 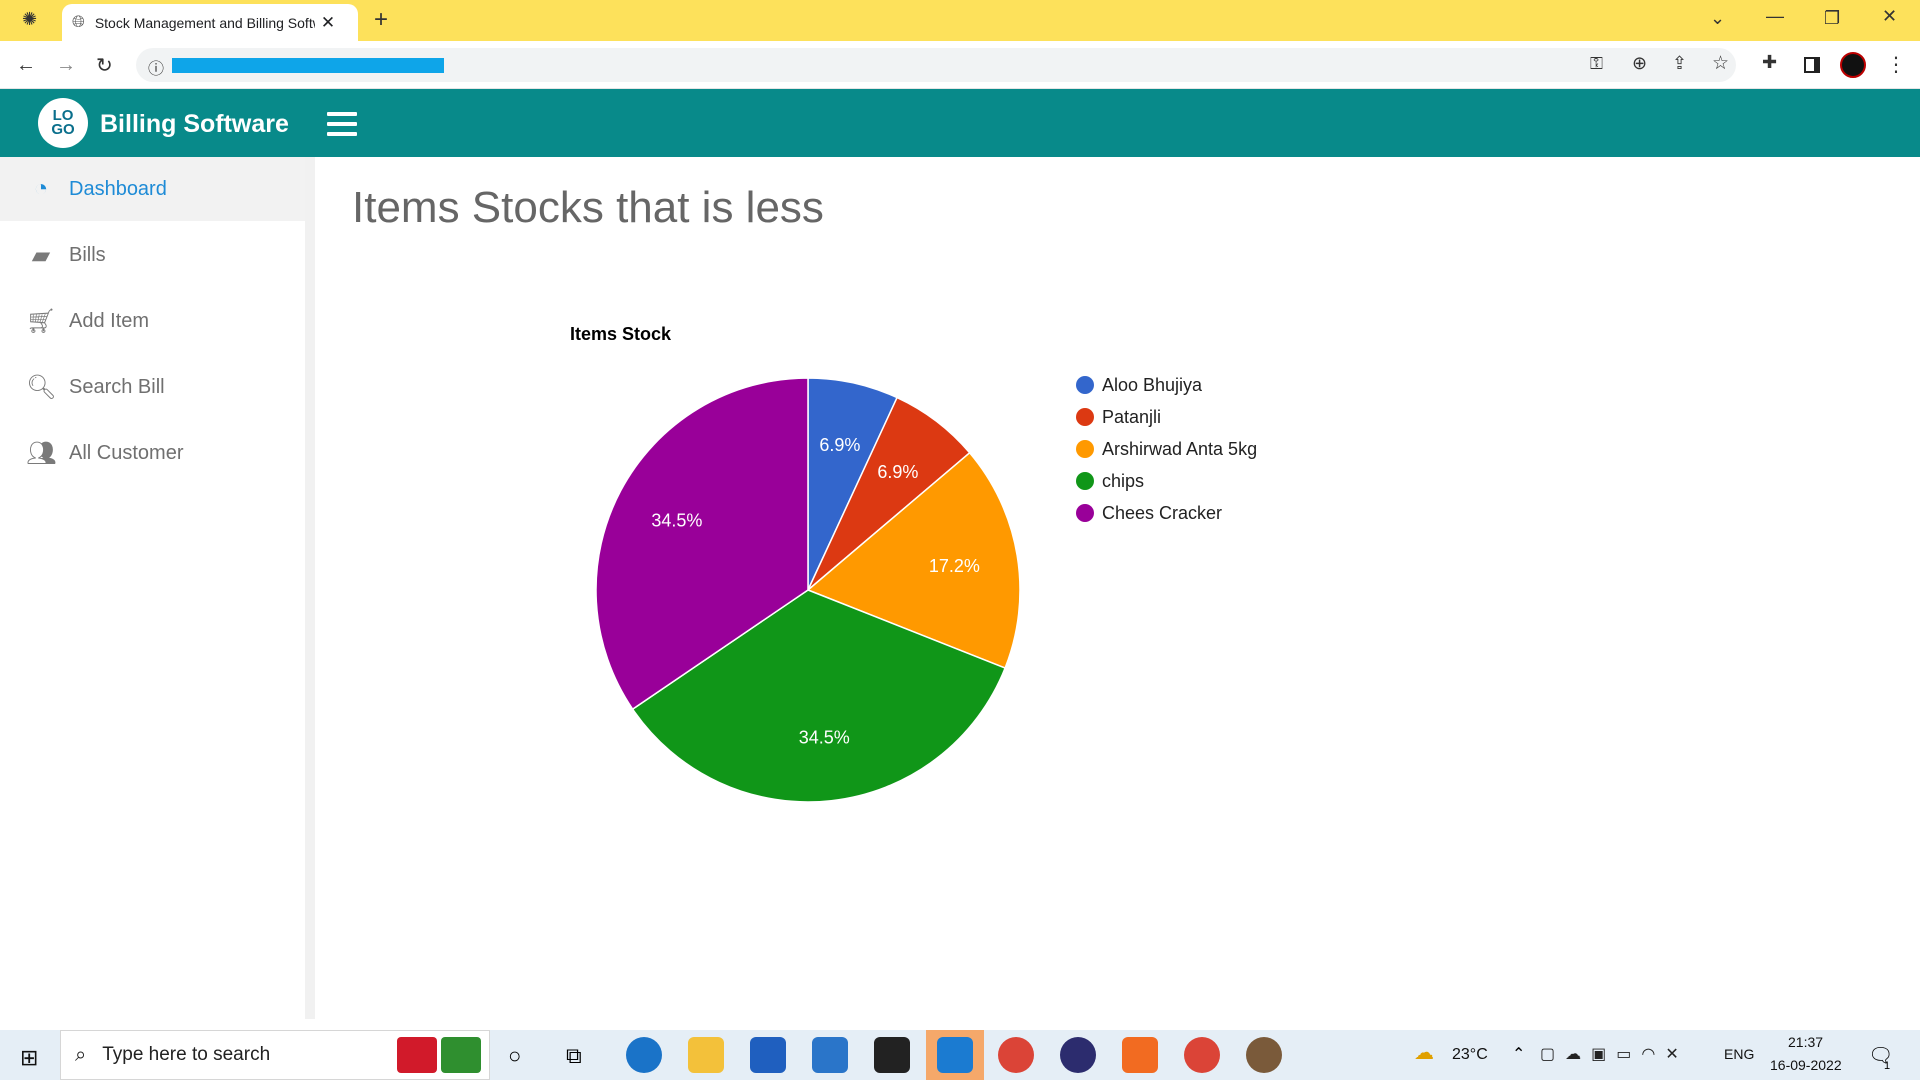 What do you see at coordinates (892, 1055) in the screenshot?
I see `terminal-icon` at bounding box center [892, 1055].